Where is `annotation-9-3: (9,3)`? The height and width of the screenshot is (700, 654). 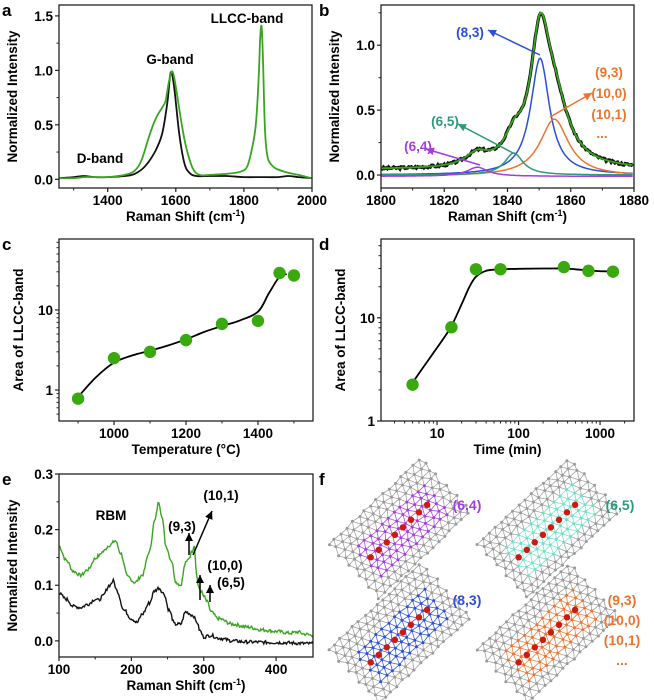 annotation-9-3: (9,3) is located at coordinates (609, 72).